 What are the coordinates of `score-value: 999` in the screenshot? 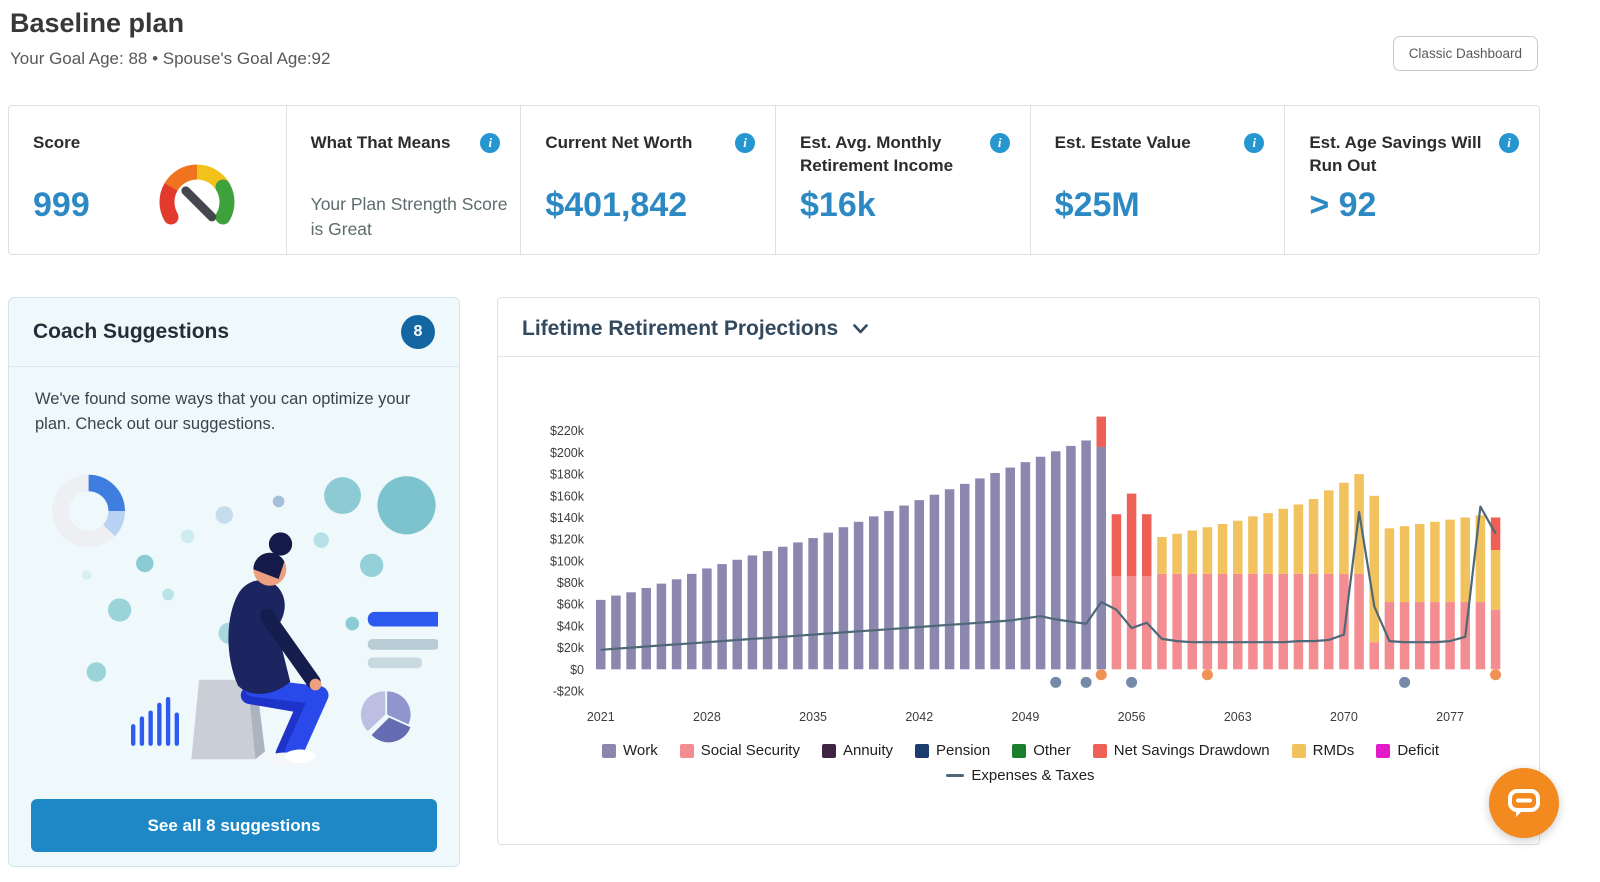 It's located at (61, 205).